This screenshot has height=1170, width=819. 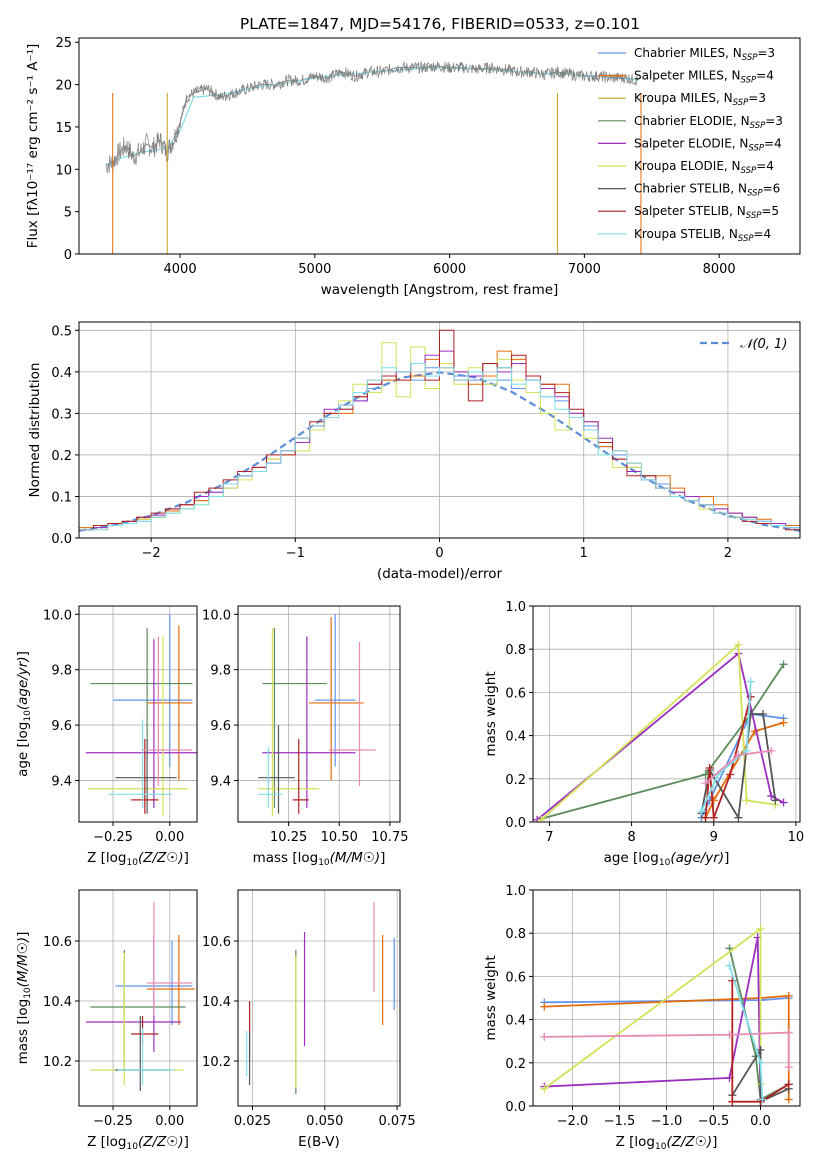 I want to click on x-tick-label: 0.075, so click(x=396, y=1121).